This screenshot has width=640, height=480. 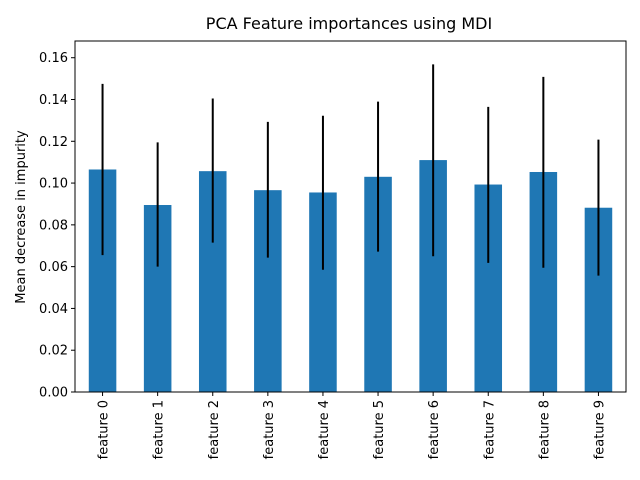 What do you see at coordinates (53, 393) in the screenshot?
I see `y-tick-label: 0.00` at bounding box center [53, 393].